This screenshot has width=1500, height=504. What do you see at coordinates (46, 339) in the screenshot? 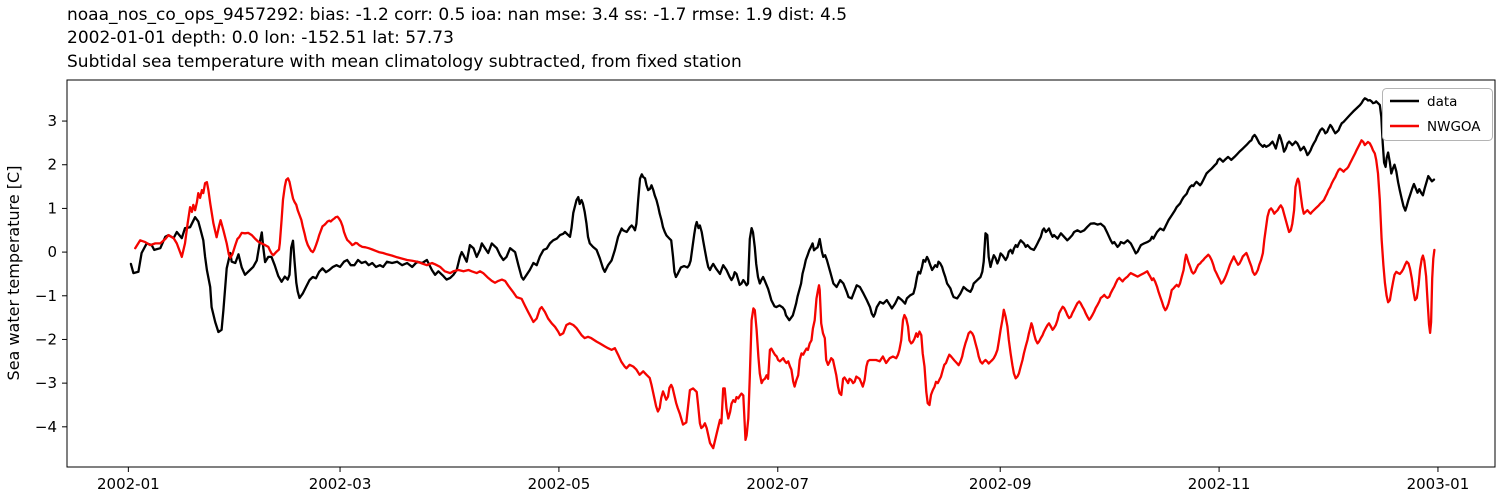
I see `y-tick-label: −2` at bounding box center [46, 339].